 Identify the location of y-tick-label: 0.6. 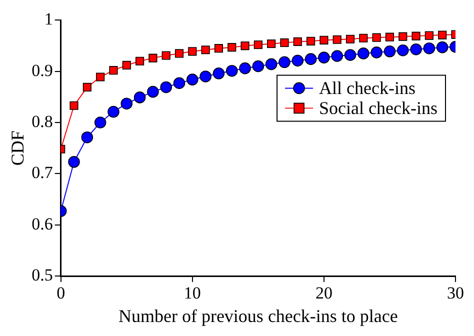
(42, 224).